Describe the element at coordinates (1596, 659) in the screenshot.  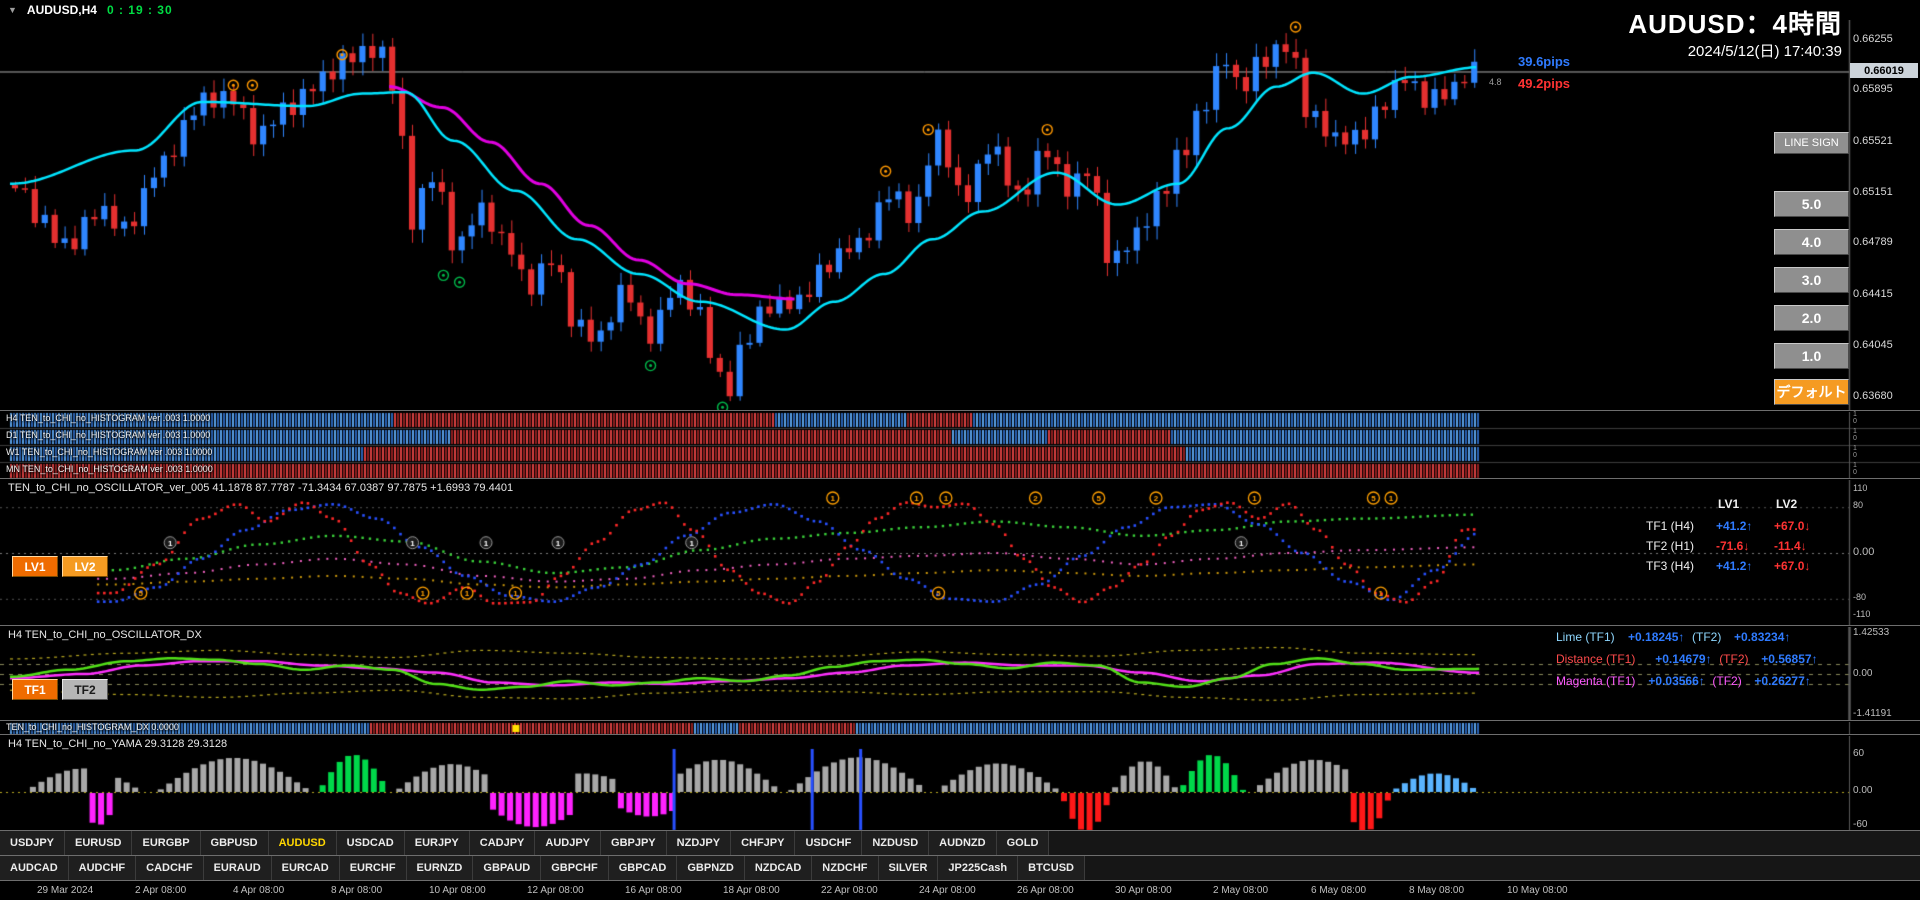
I see `dx-legend-label: Distance (TF1)` at that location.